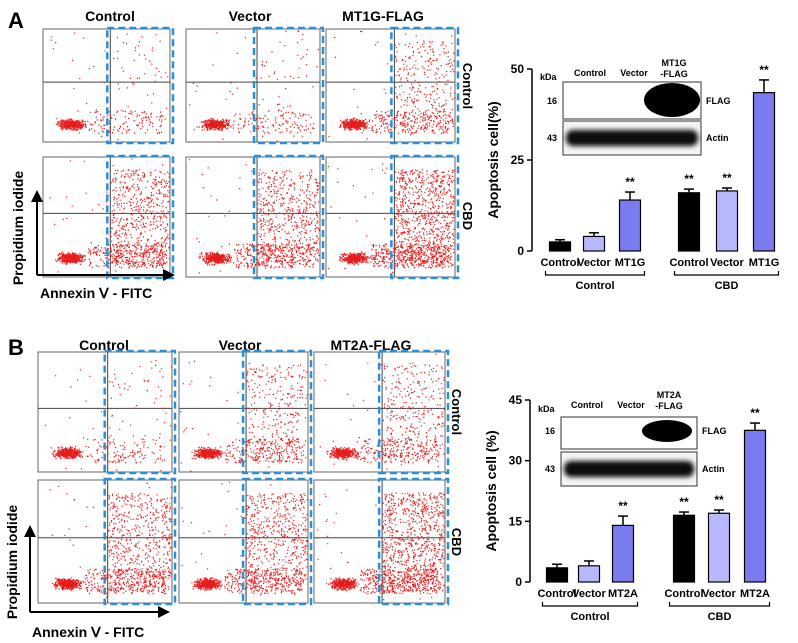 The width and height of the screenshot is (798, 643). Describe the element at coordinates (587, 405) in the screenshot. I see `blot-b-lane-1: Control` at that location.